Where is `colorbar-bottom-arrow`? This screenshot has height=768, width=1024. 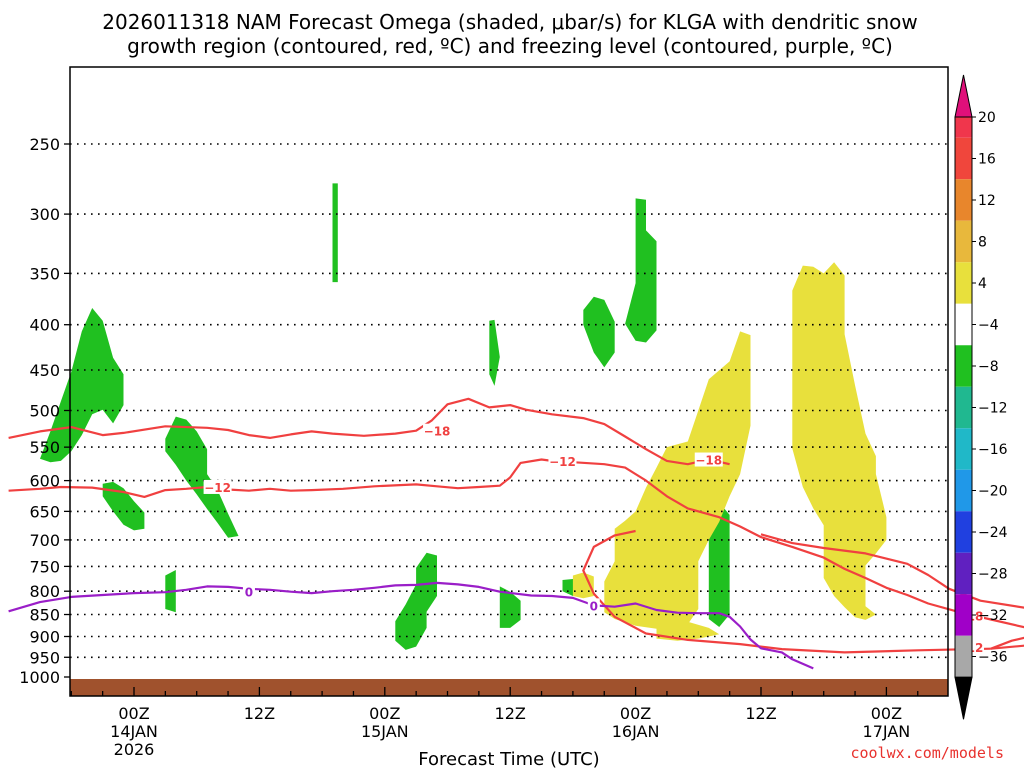 colorbar-bottom-arrow is located at coordinates (963, 698).